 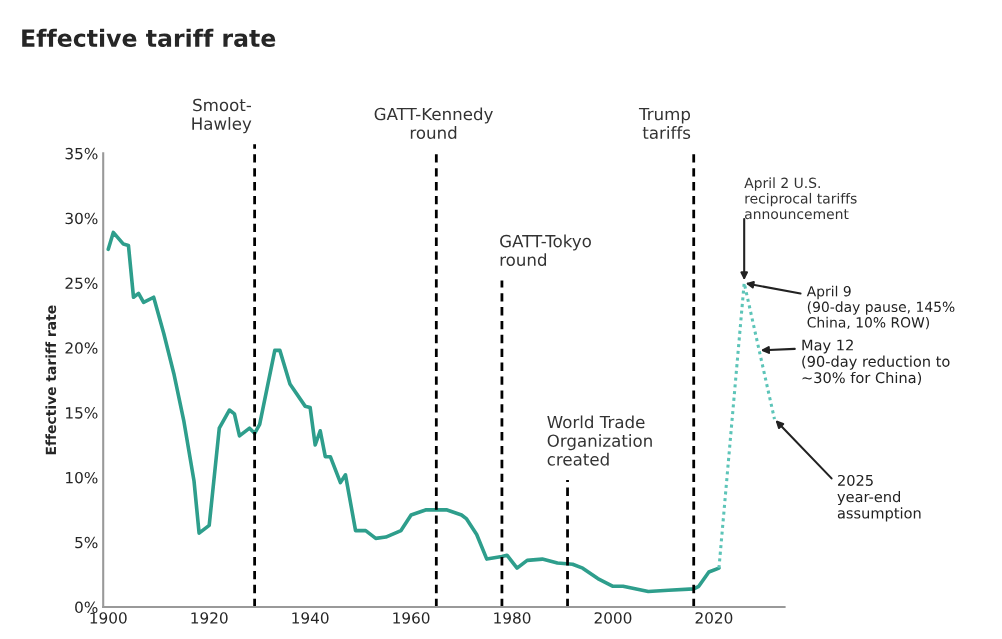 I want to click on annotation: 2025 year-end assumption, so click(x=879, y=498).